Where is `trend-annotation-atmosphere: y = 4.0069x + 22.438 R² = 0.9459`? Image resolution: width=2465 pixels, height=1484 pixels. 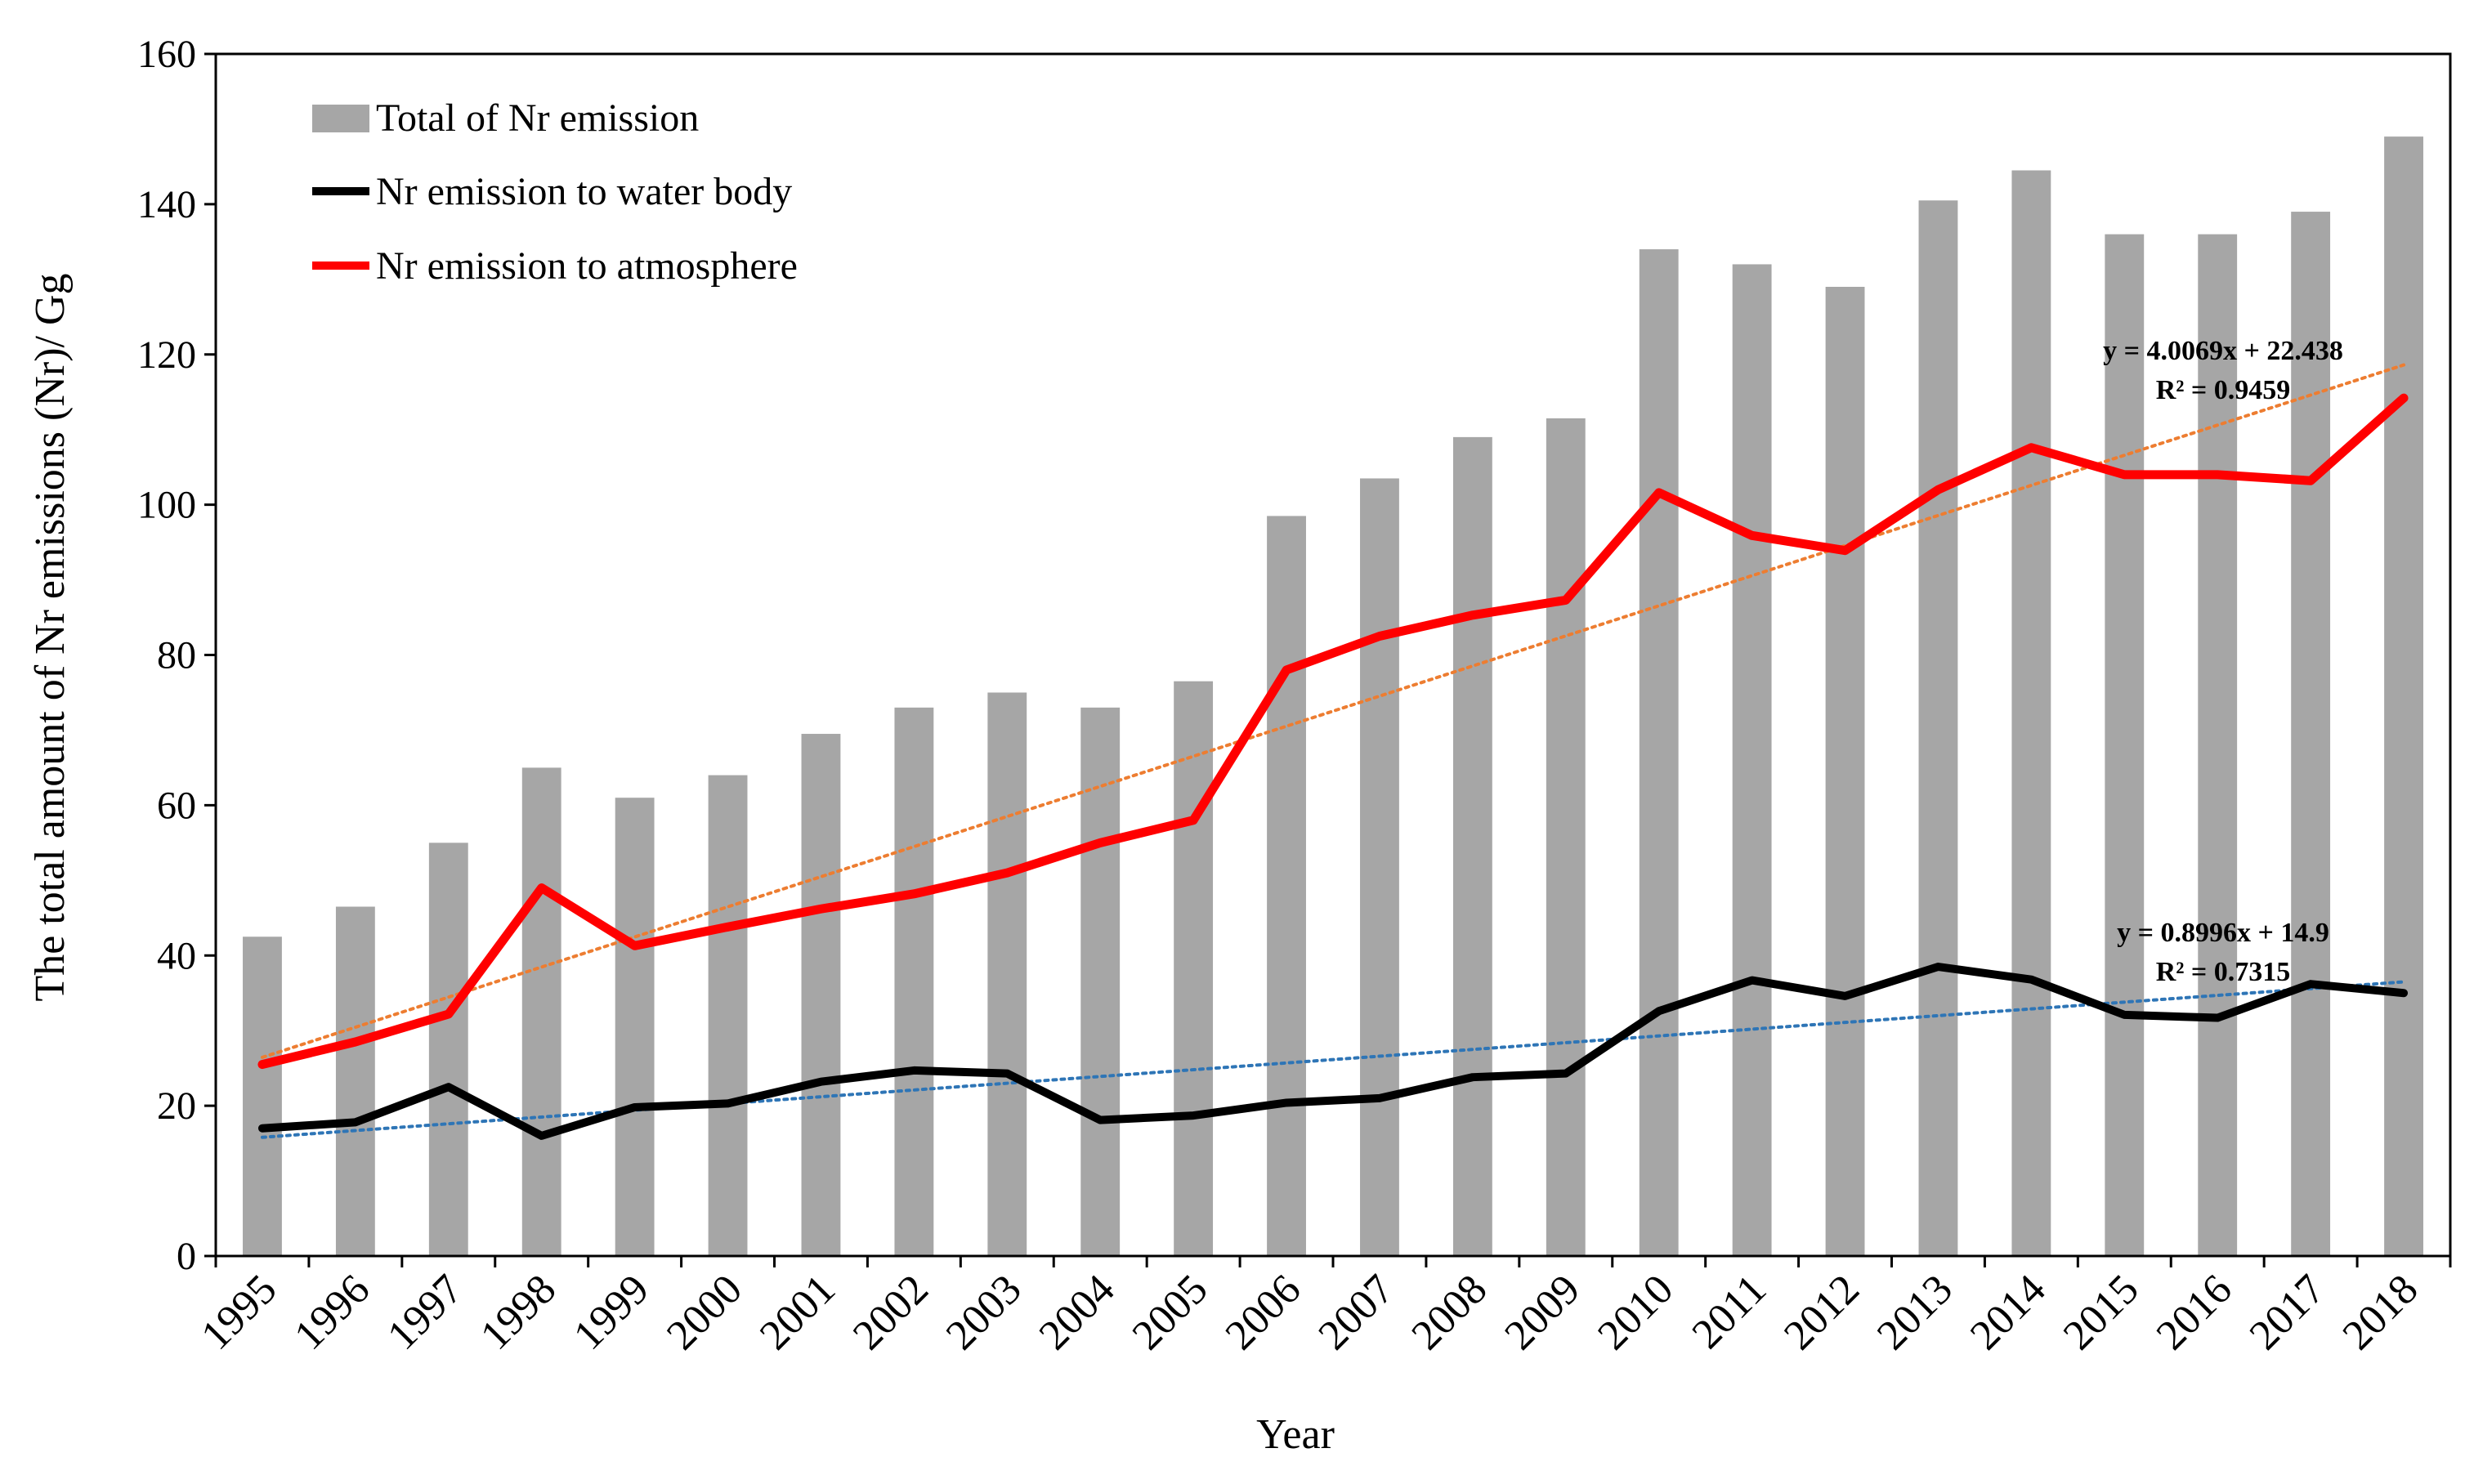
trend-annotation-atmosphere: y = 4.0069x + 22.438 R² = 0.9459 is located at coordinates (2223, 370).